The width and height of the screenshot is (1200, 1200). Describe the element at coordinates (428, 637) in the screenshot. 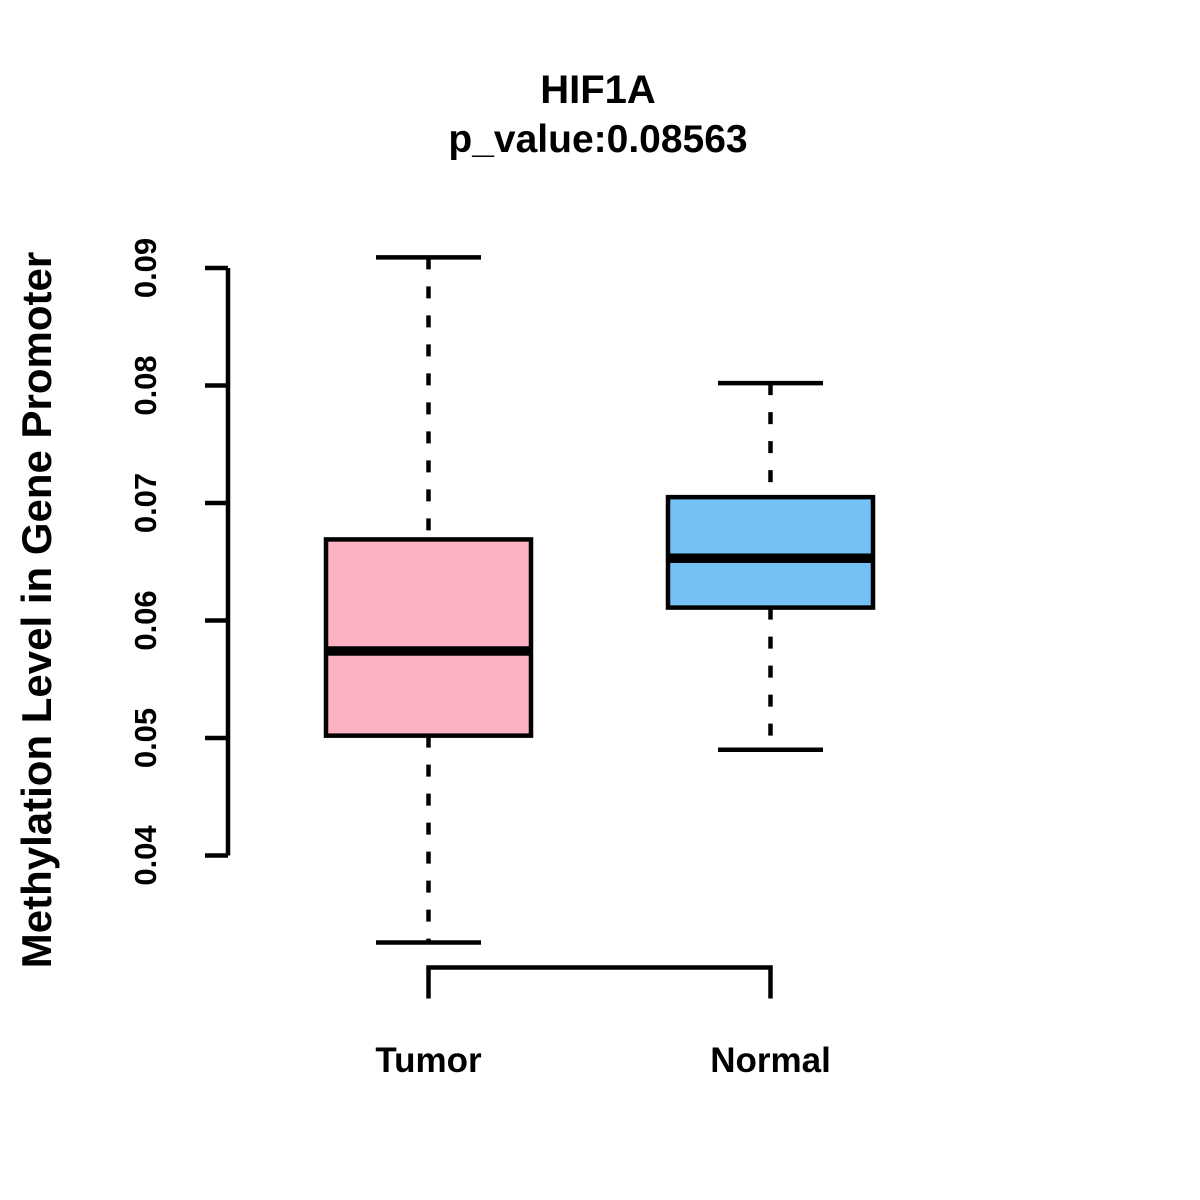

I see `box-tumor` at that location.